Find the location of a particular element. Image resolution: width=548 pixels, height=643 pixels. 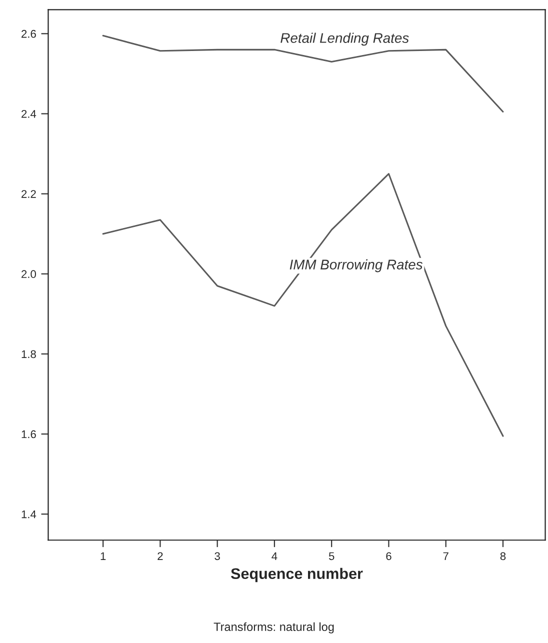

annotation: IMM Borrowing Rates is located at coordinates (356, 265).